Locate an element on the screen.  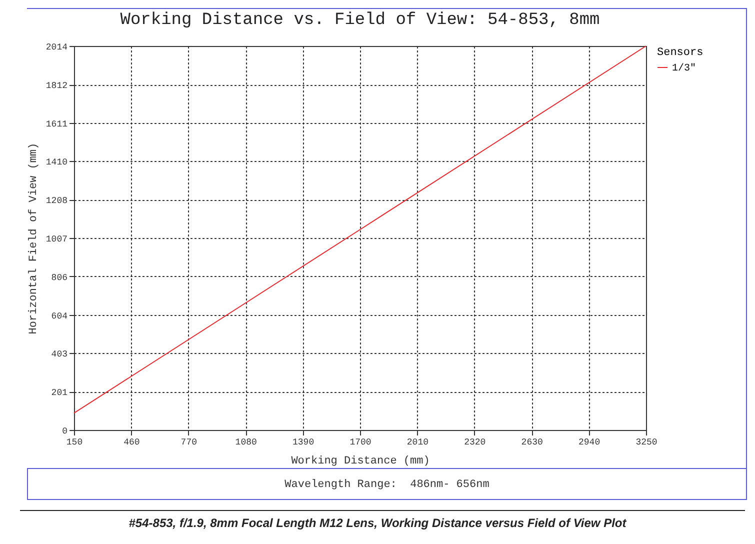
y-tick-label: 604 is located at coordinates (59, 316).